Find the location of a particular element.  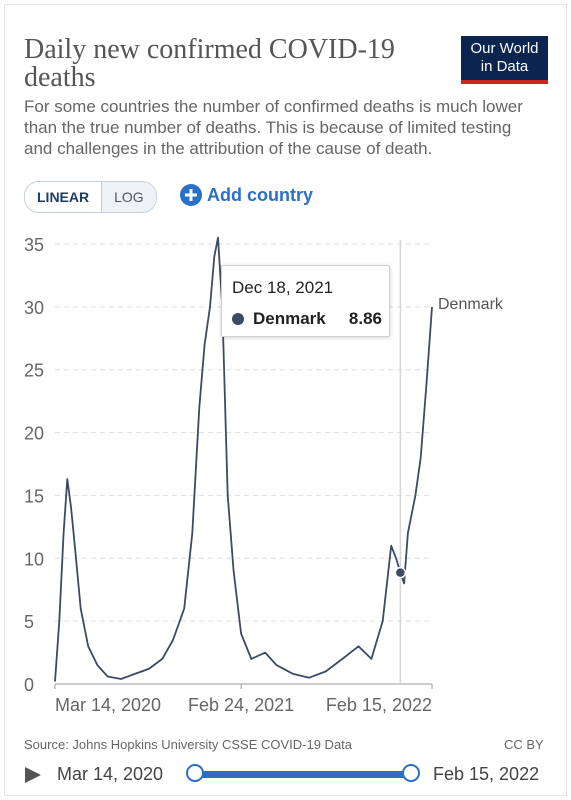

play-icon is located at coordinates (33, 775).